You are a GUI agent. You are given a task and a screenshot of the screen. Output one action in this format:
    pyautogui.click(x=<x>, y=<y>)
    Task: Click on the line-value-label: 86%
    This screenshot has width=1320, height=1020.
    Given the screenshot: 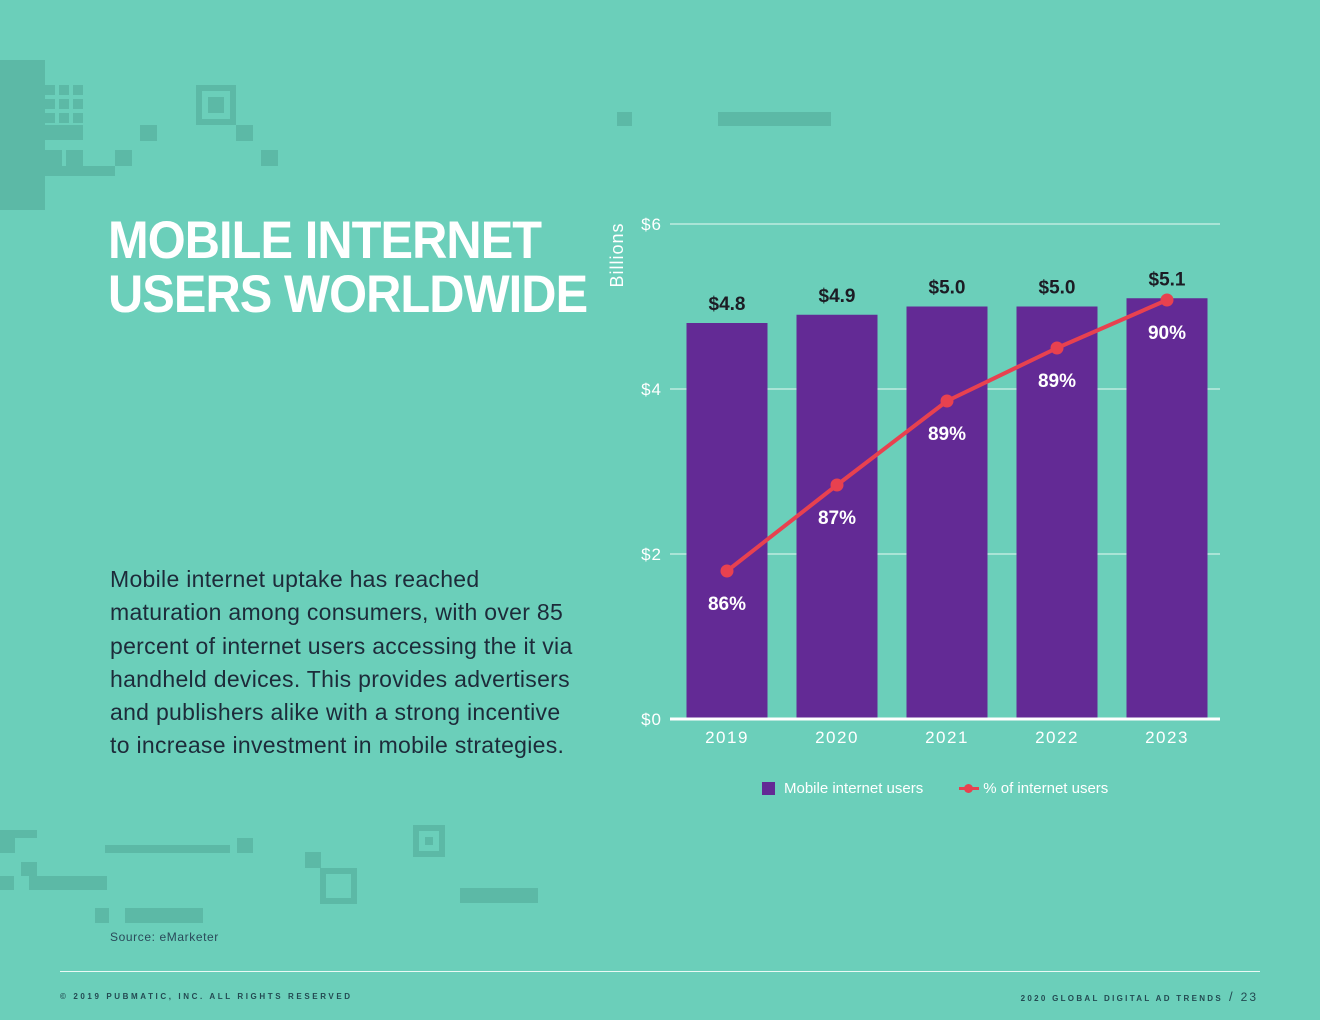 What is the action you would take?
    pyautogui.click(x=727, y=604)
    